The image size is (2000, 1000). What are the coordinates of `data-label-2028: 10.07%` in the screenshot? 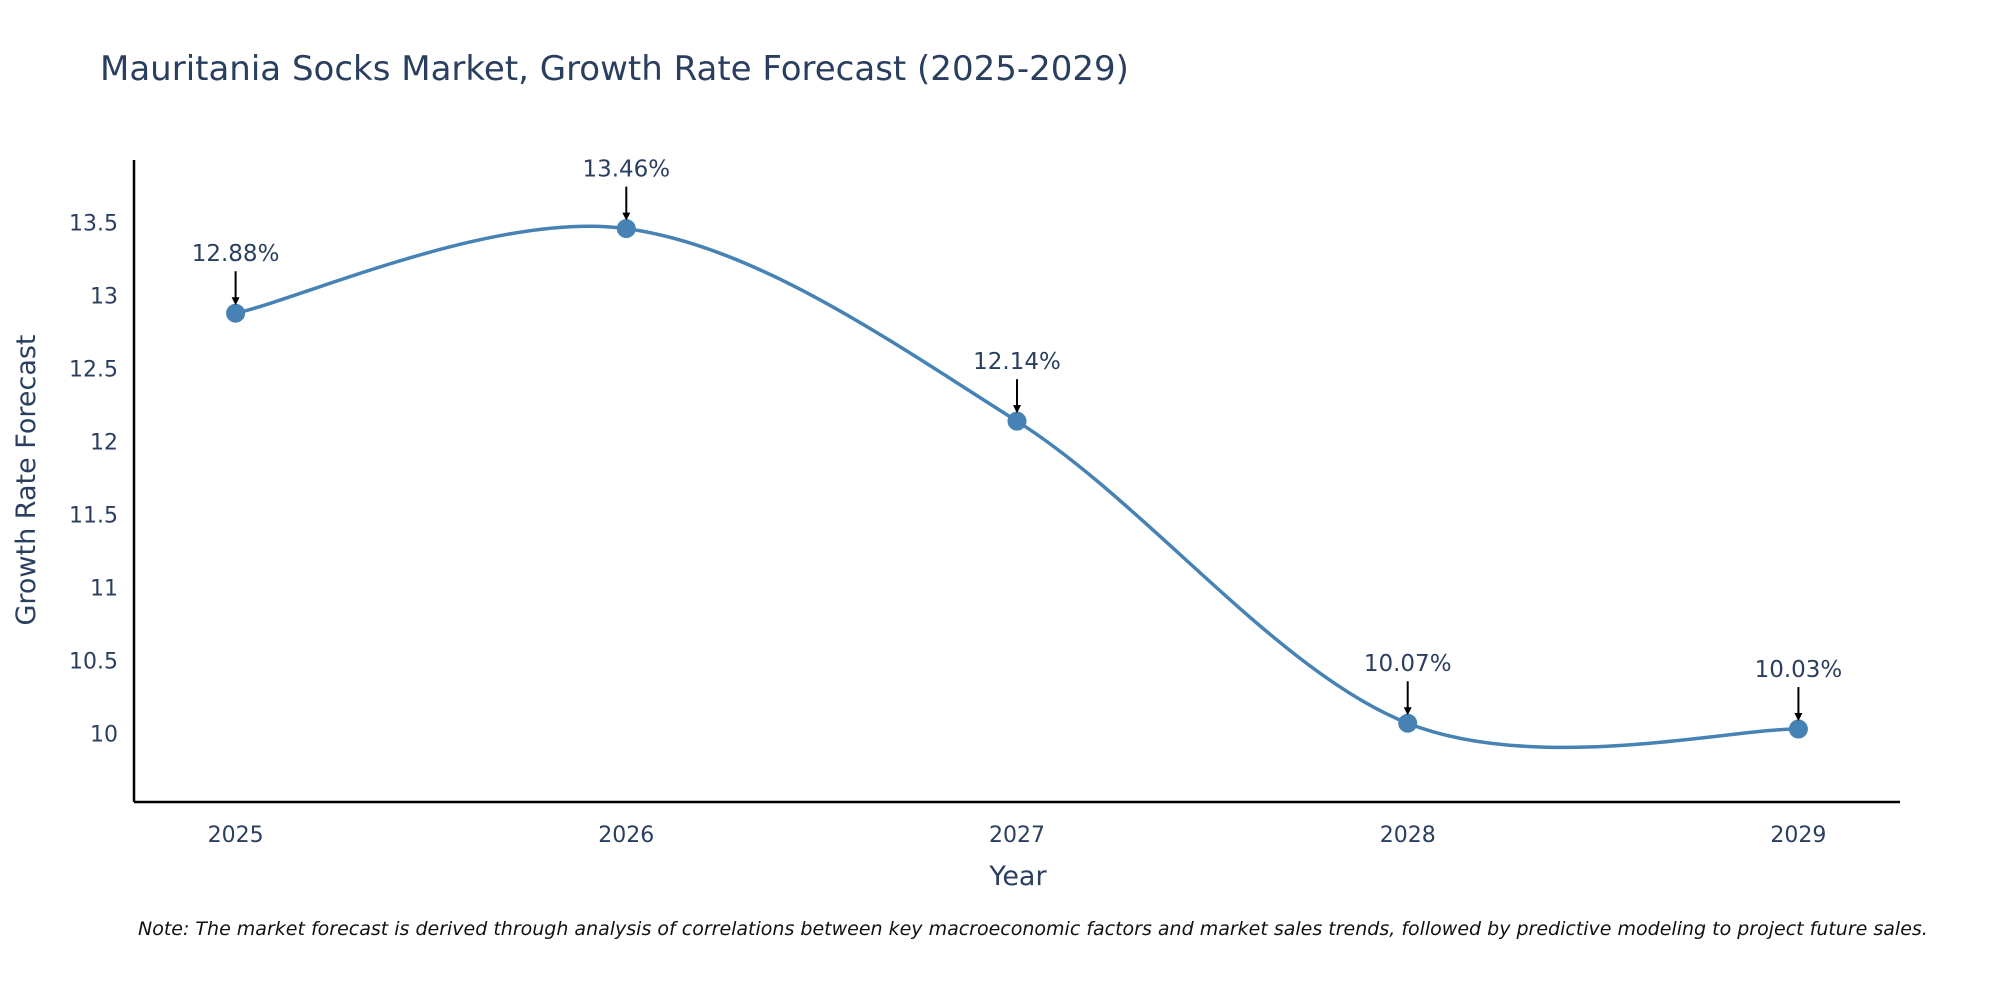 It's located at (1408, 664).